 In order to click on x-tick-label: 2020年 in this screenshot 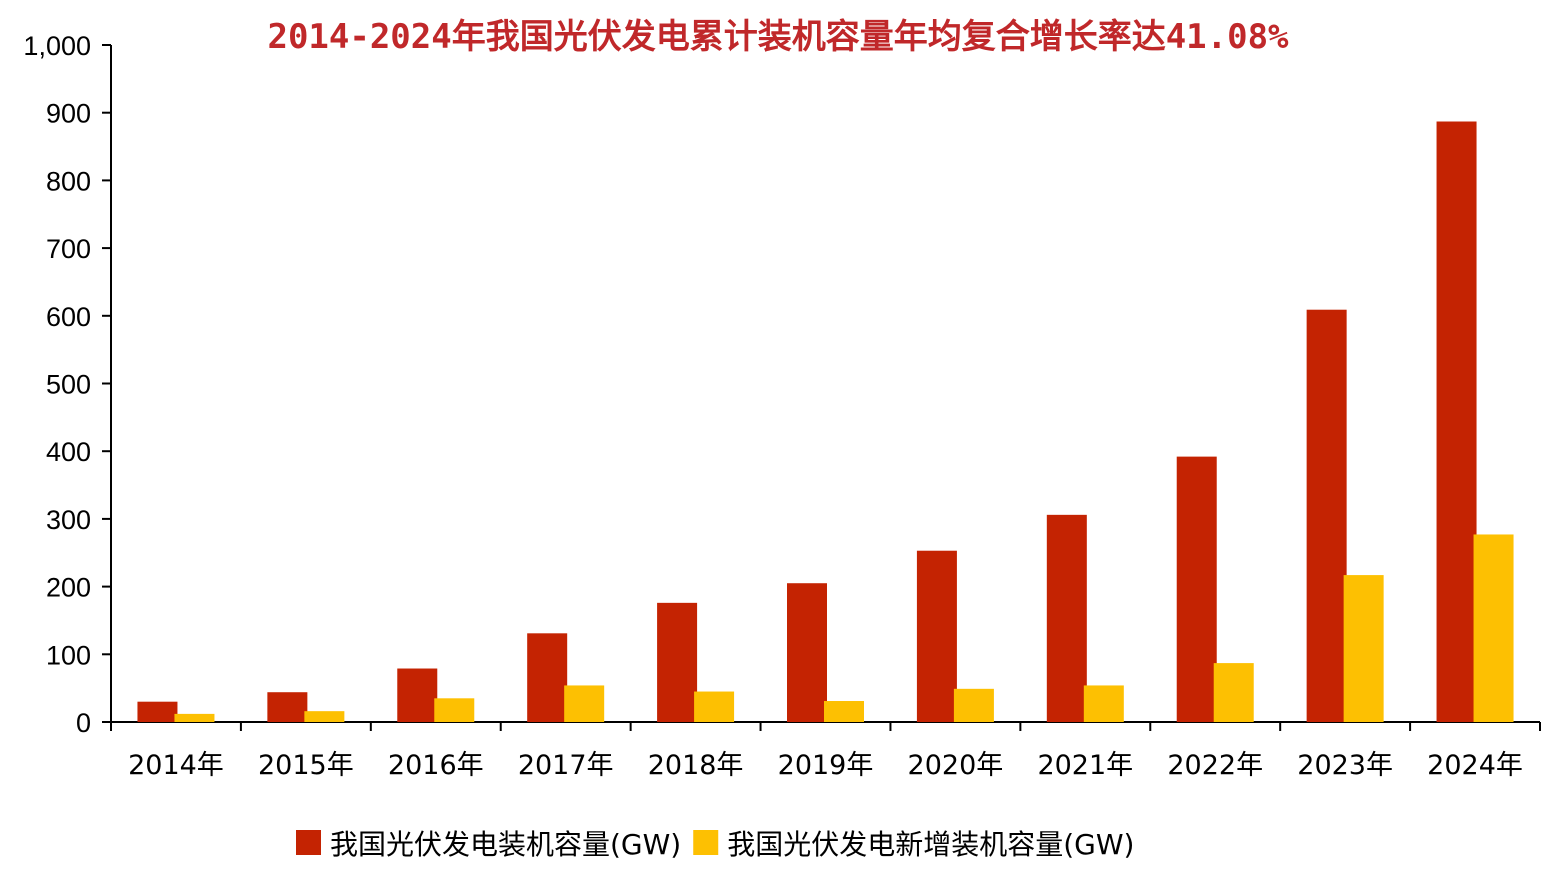, I will do `click(956, 765)`.